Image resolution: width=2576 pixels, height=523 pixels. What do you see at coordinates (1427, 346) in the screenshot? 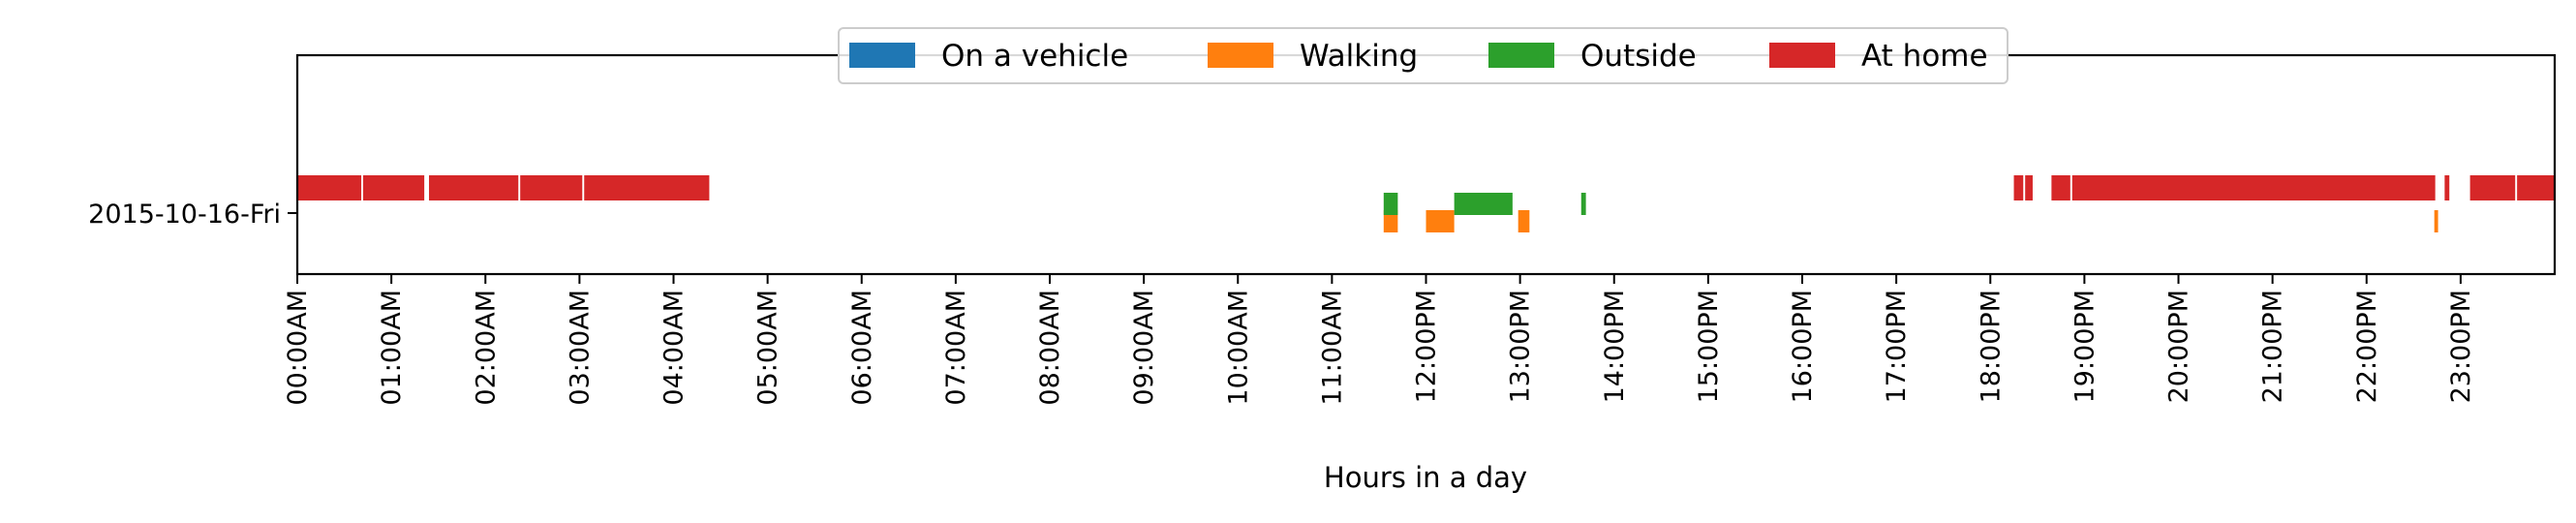
I see `x-tick-label: 12:00PM` at bounding box center [1427, 346].